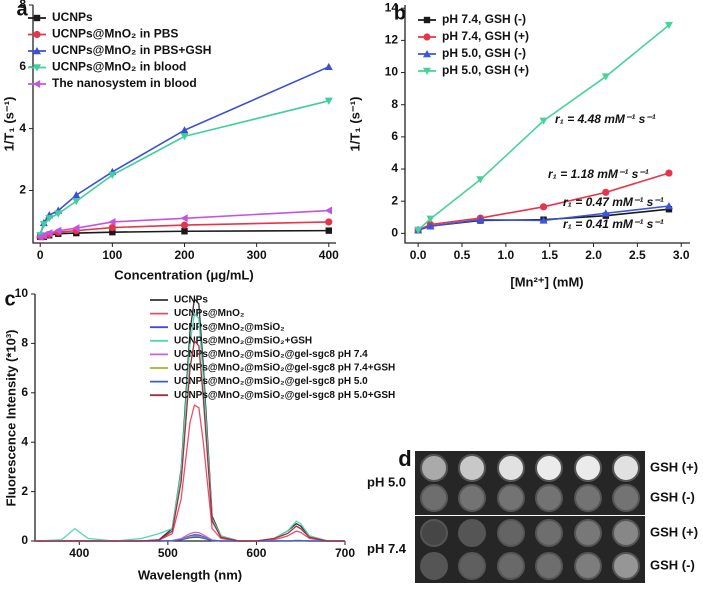 Image resolution: width=703 pixels, height=591 pixels. What do you see at coordinates (131, 50) in the screenshot?
I see `legend-label: UCNPs@MnO₂ in PBS+GSH` at bounding box center [131, 50].